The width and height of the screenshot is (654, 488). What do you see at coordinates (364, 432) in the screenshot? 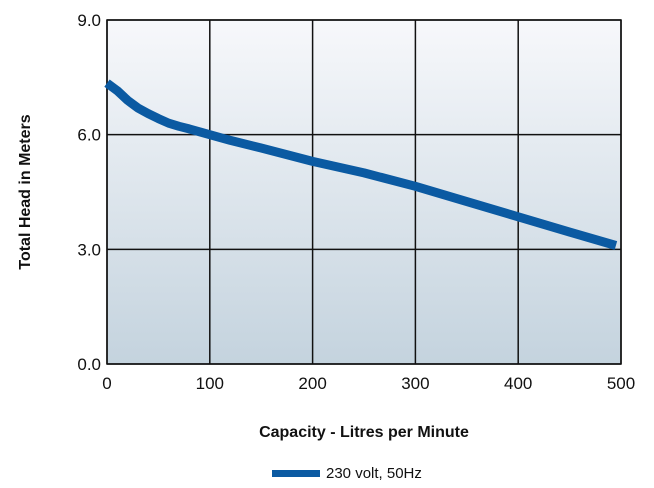
I see `x-axis-label: Capacity - Litres per Minute` at bounding box center [364, 432].